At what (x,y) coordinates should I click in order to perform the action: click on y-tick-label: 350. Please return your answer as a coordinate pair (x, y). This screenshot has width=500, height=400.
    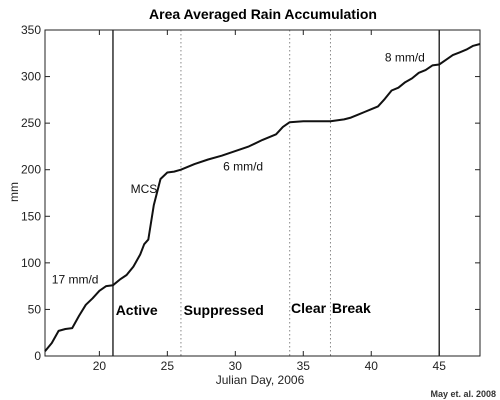
    Looking at the image, I should click on (31, 30).